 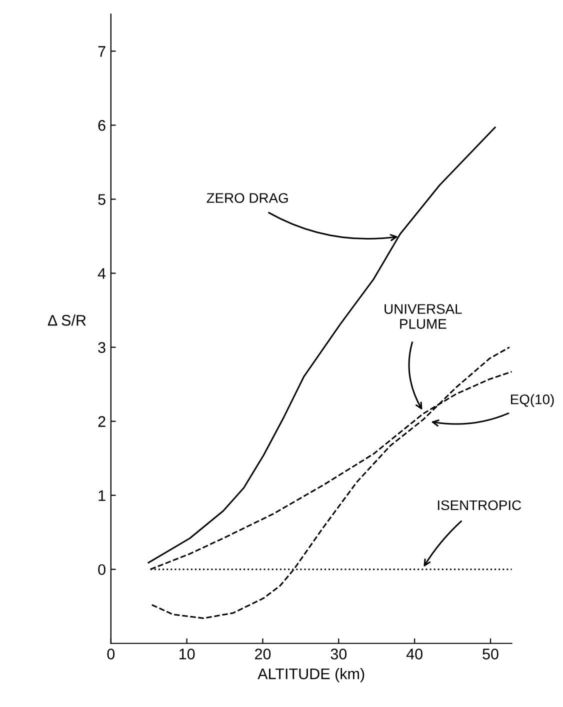 I want to click on y-tick-label: 6, so click(x=102, y=125).